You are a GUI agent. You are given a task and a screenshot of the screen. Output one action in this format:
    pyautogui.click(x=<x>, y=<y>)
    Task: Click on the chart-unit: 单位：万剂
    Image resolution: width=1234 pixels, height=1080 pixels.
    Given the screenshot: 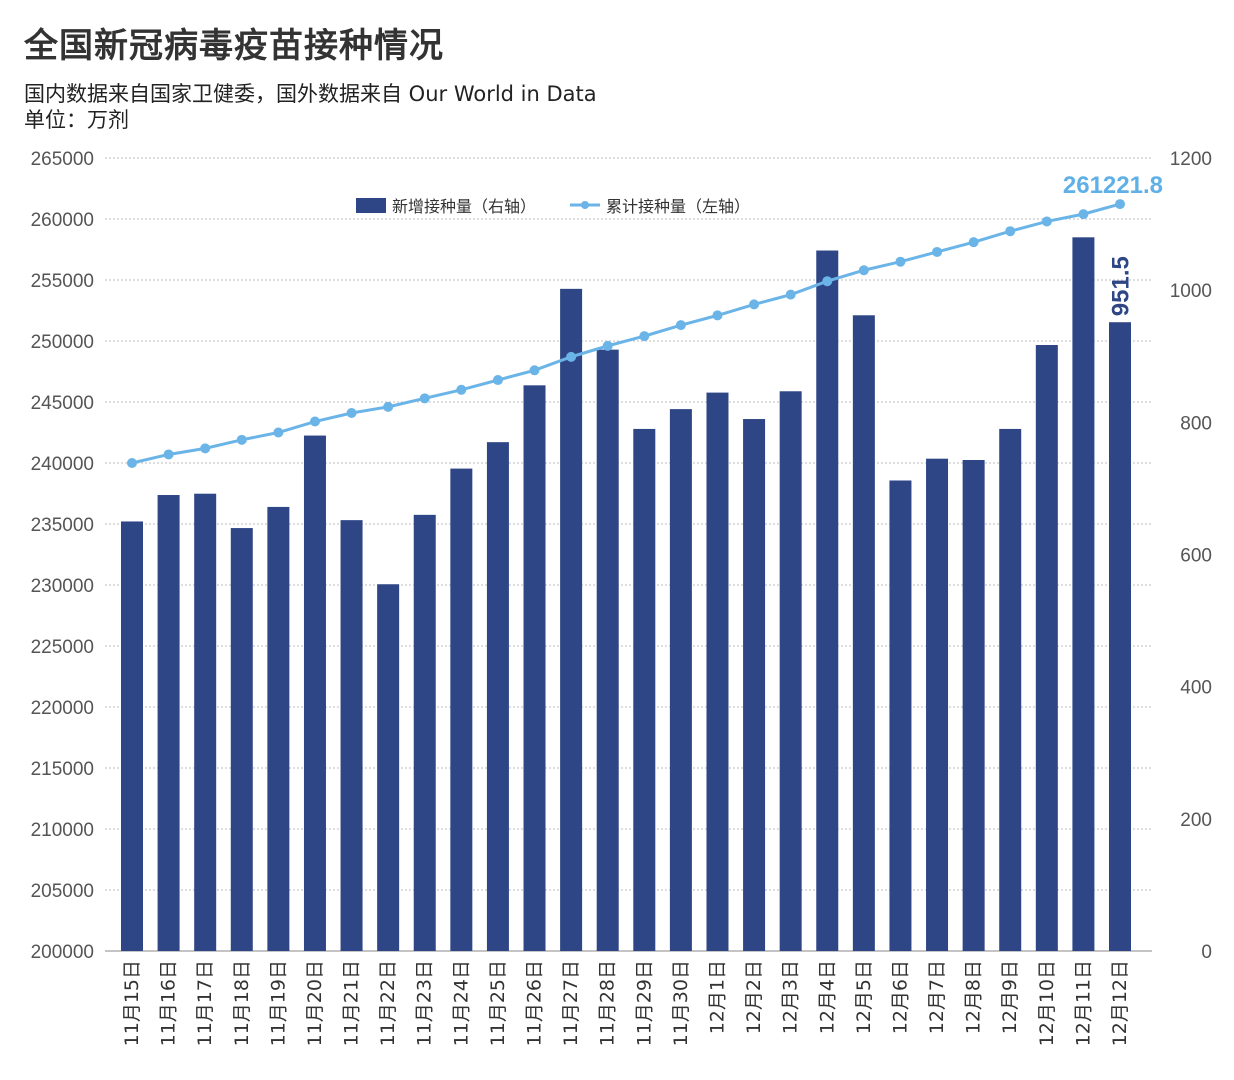 What is the action you would take?
    pyautogui.click(x=76, y=120)
    